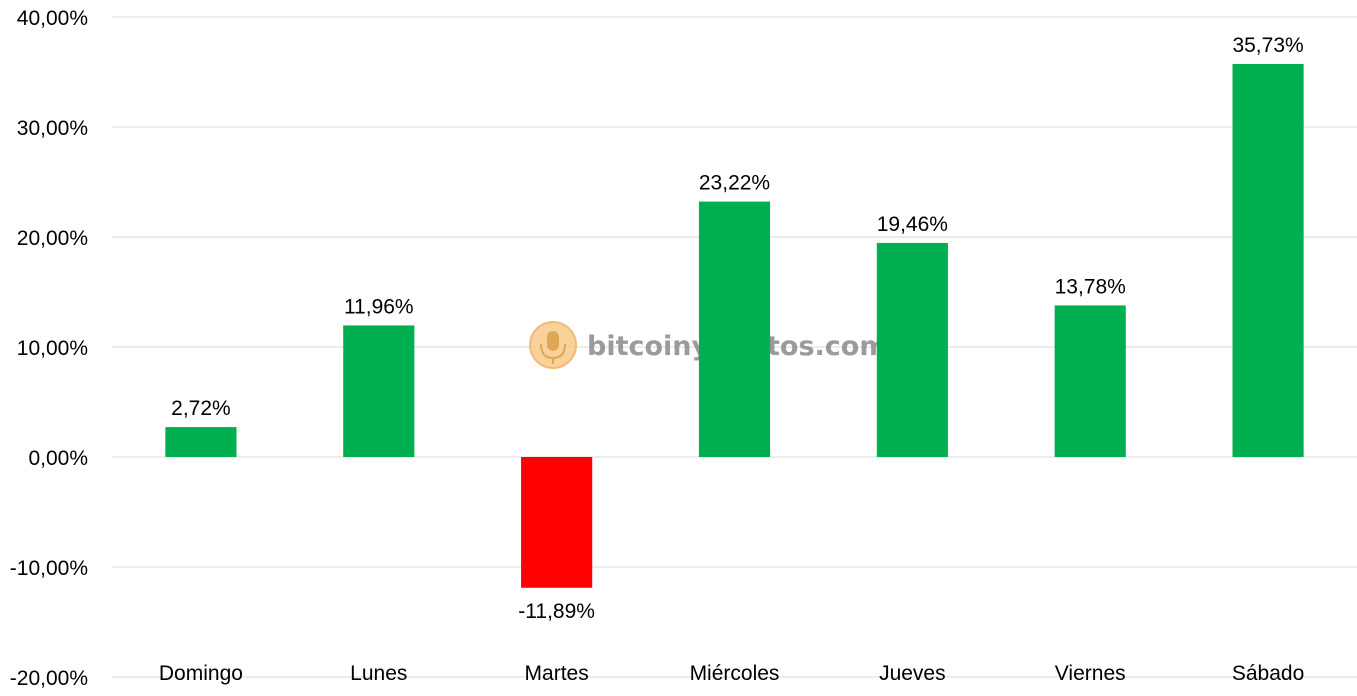  Describe the element at coordinates (1267, 45) in the screenshot. I see `data-label: 35,73%` at that location.